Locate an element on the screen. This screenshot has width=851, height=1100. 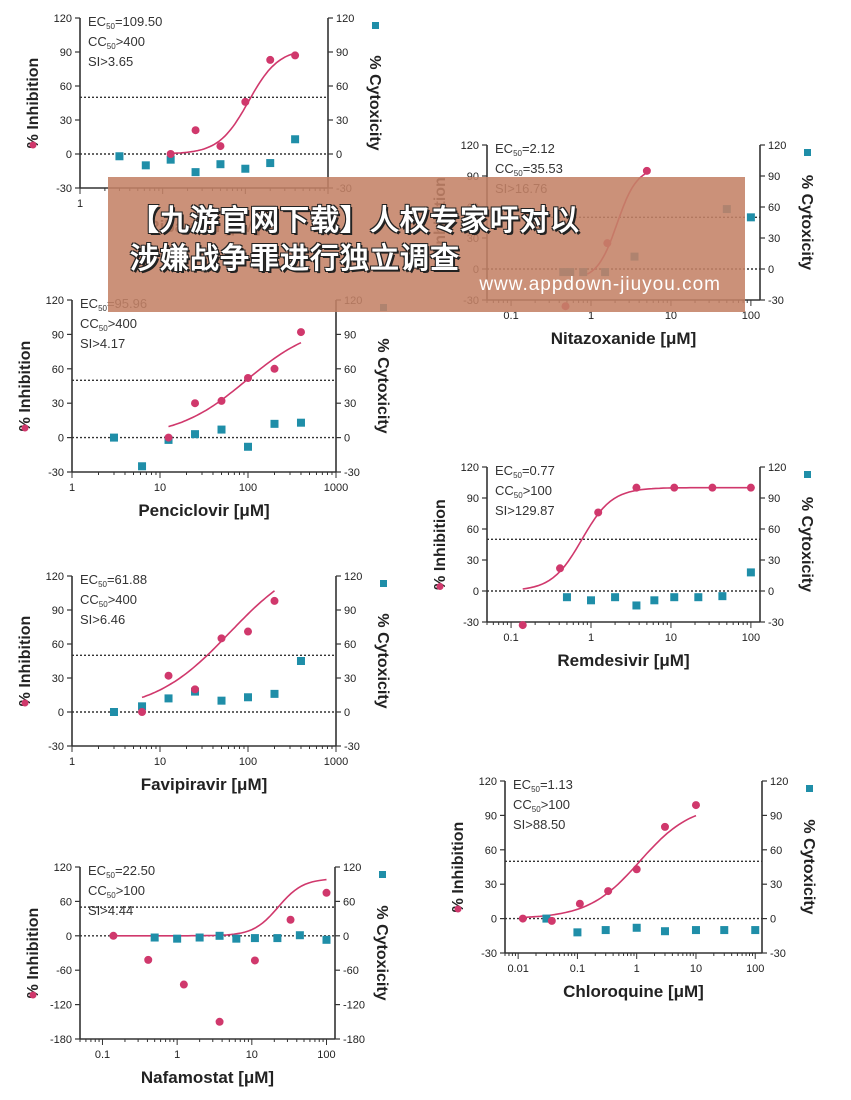
stat-annotation: EC50=0.77 is located at coordinates (525, 471).